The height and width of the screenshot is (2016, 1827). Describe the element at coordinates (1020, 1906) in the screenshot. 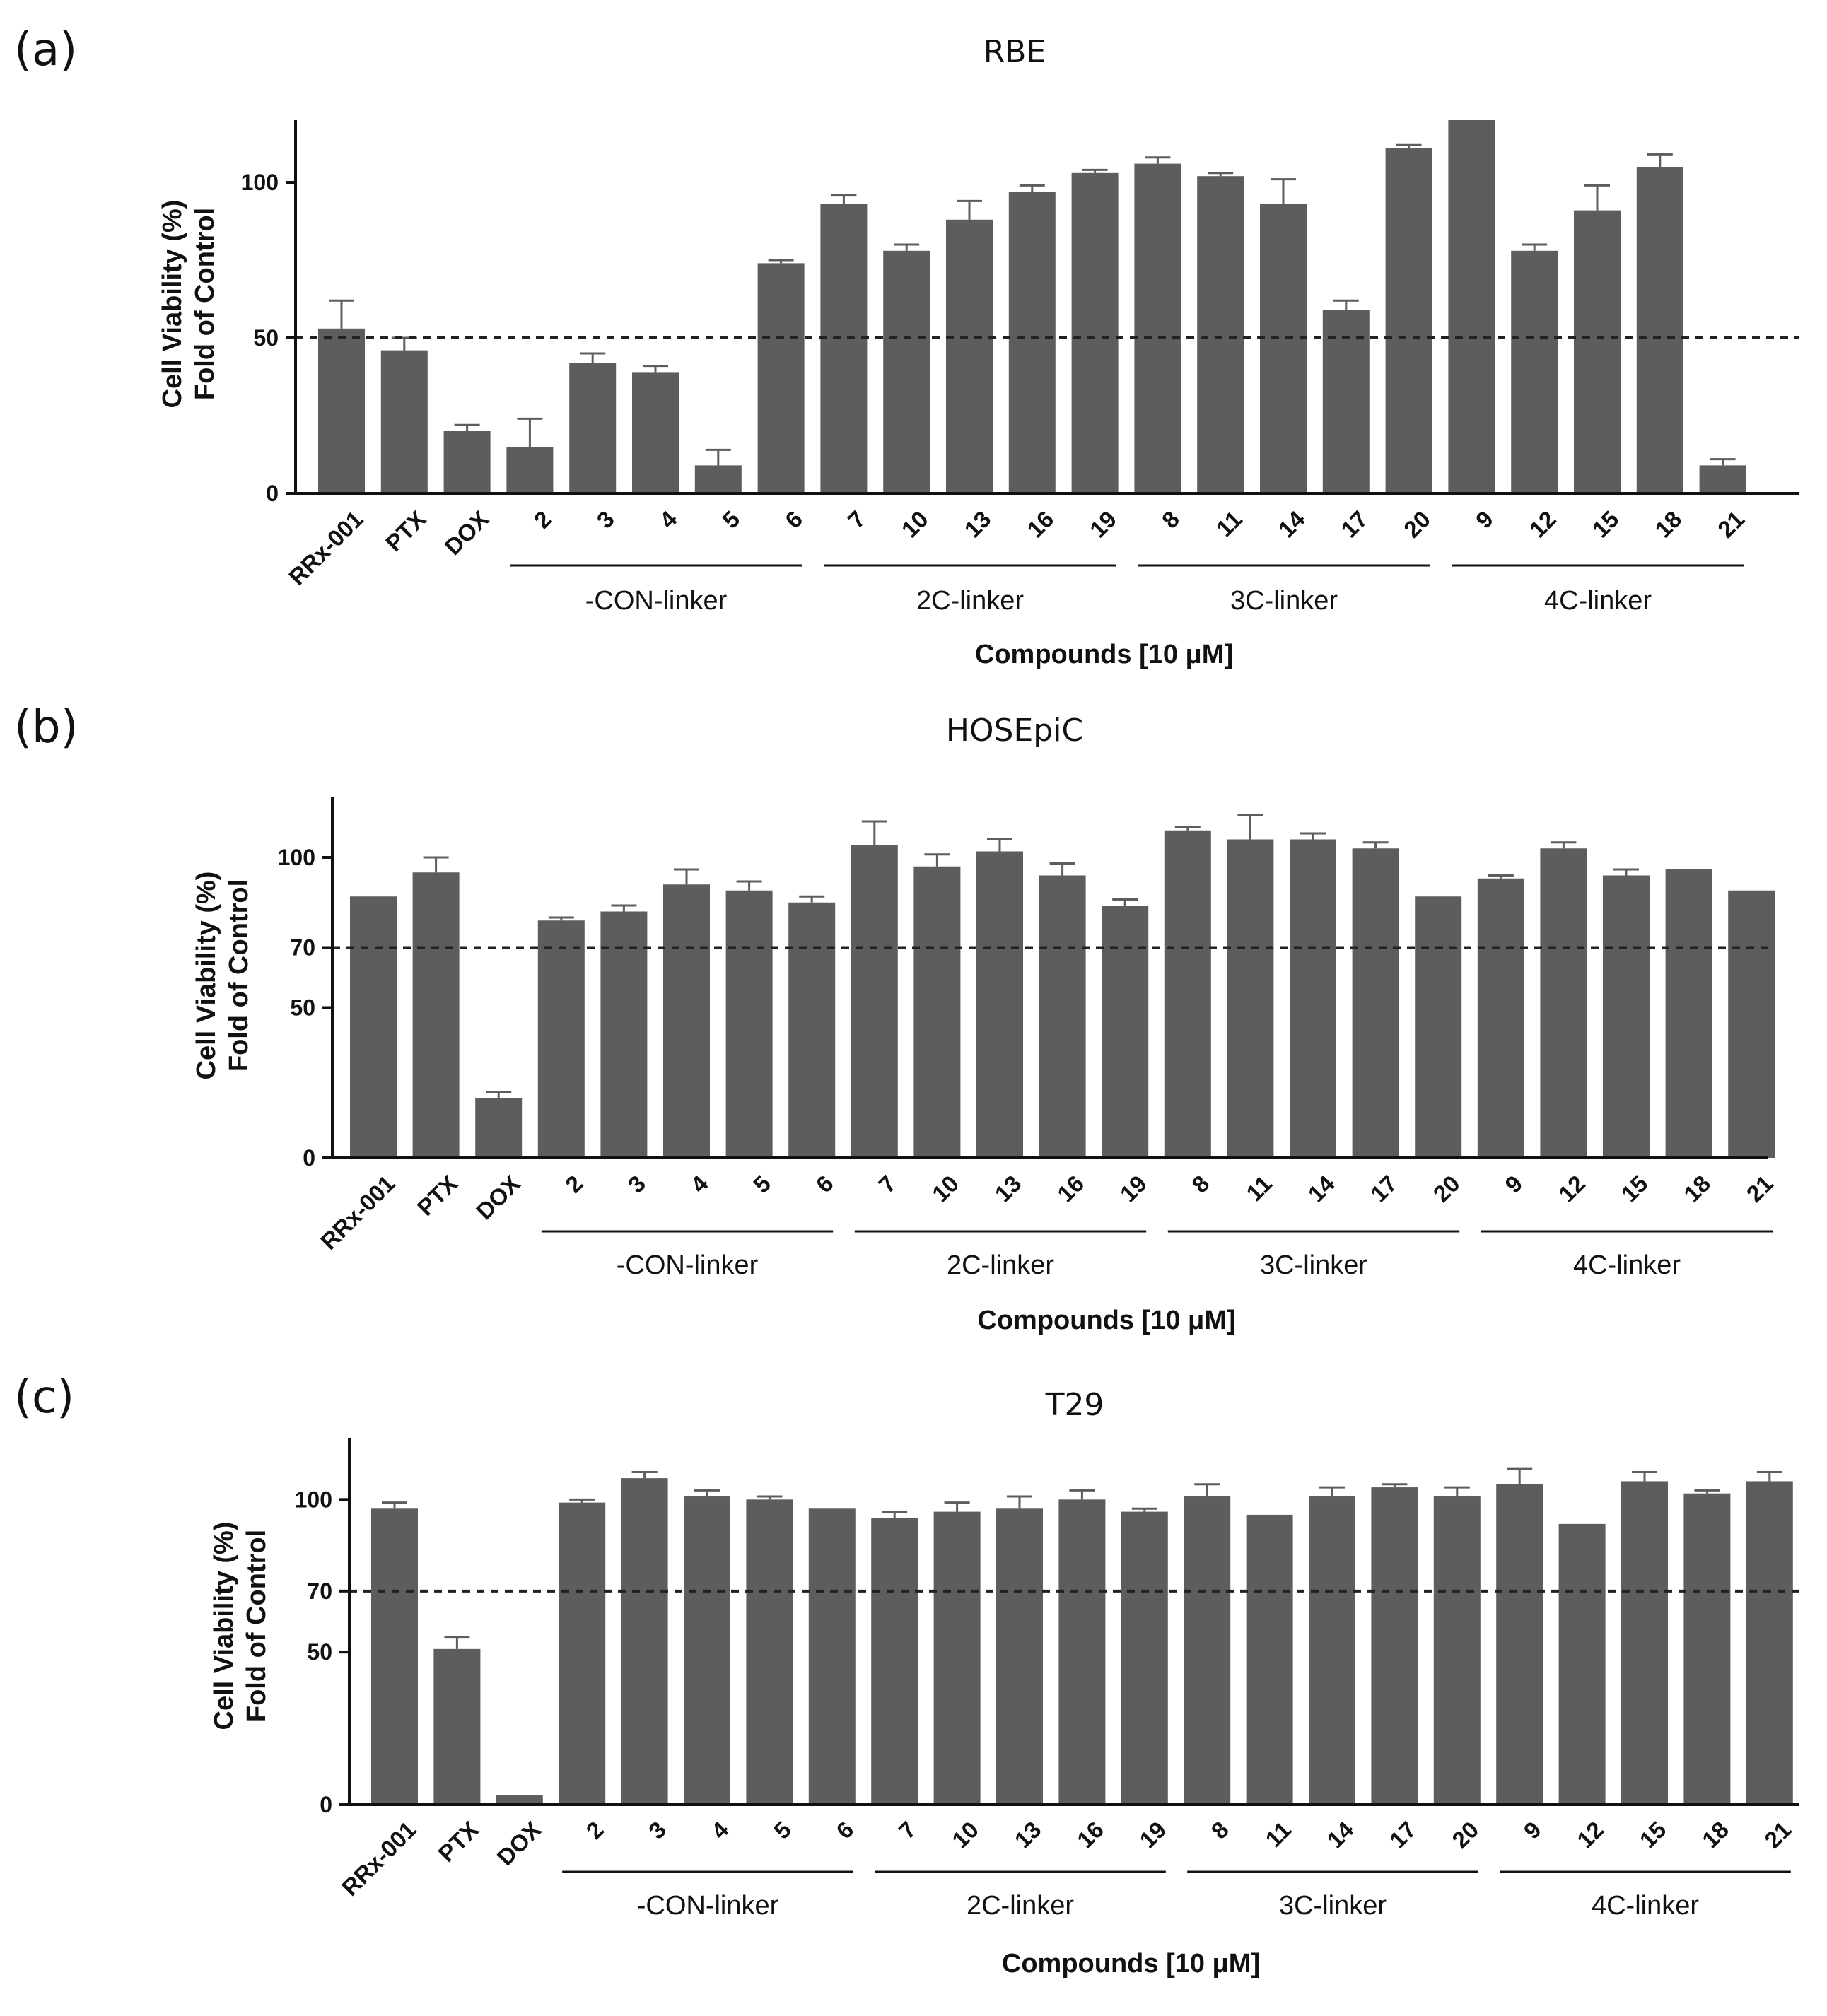

I see `group-label: 2C-linker` at that location.